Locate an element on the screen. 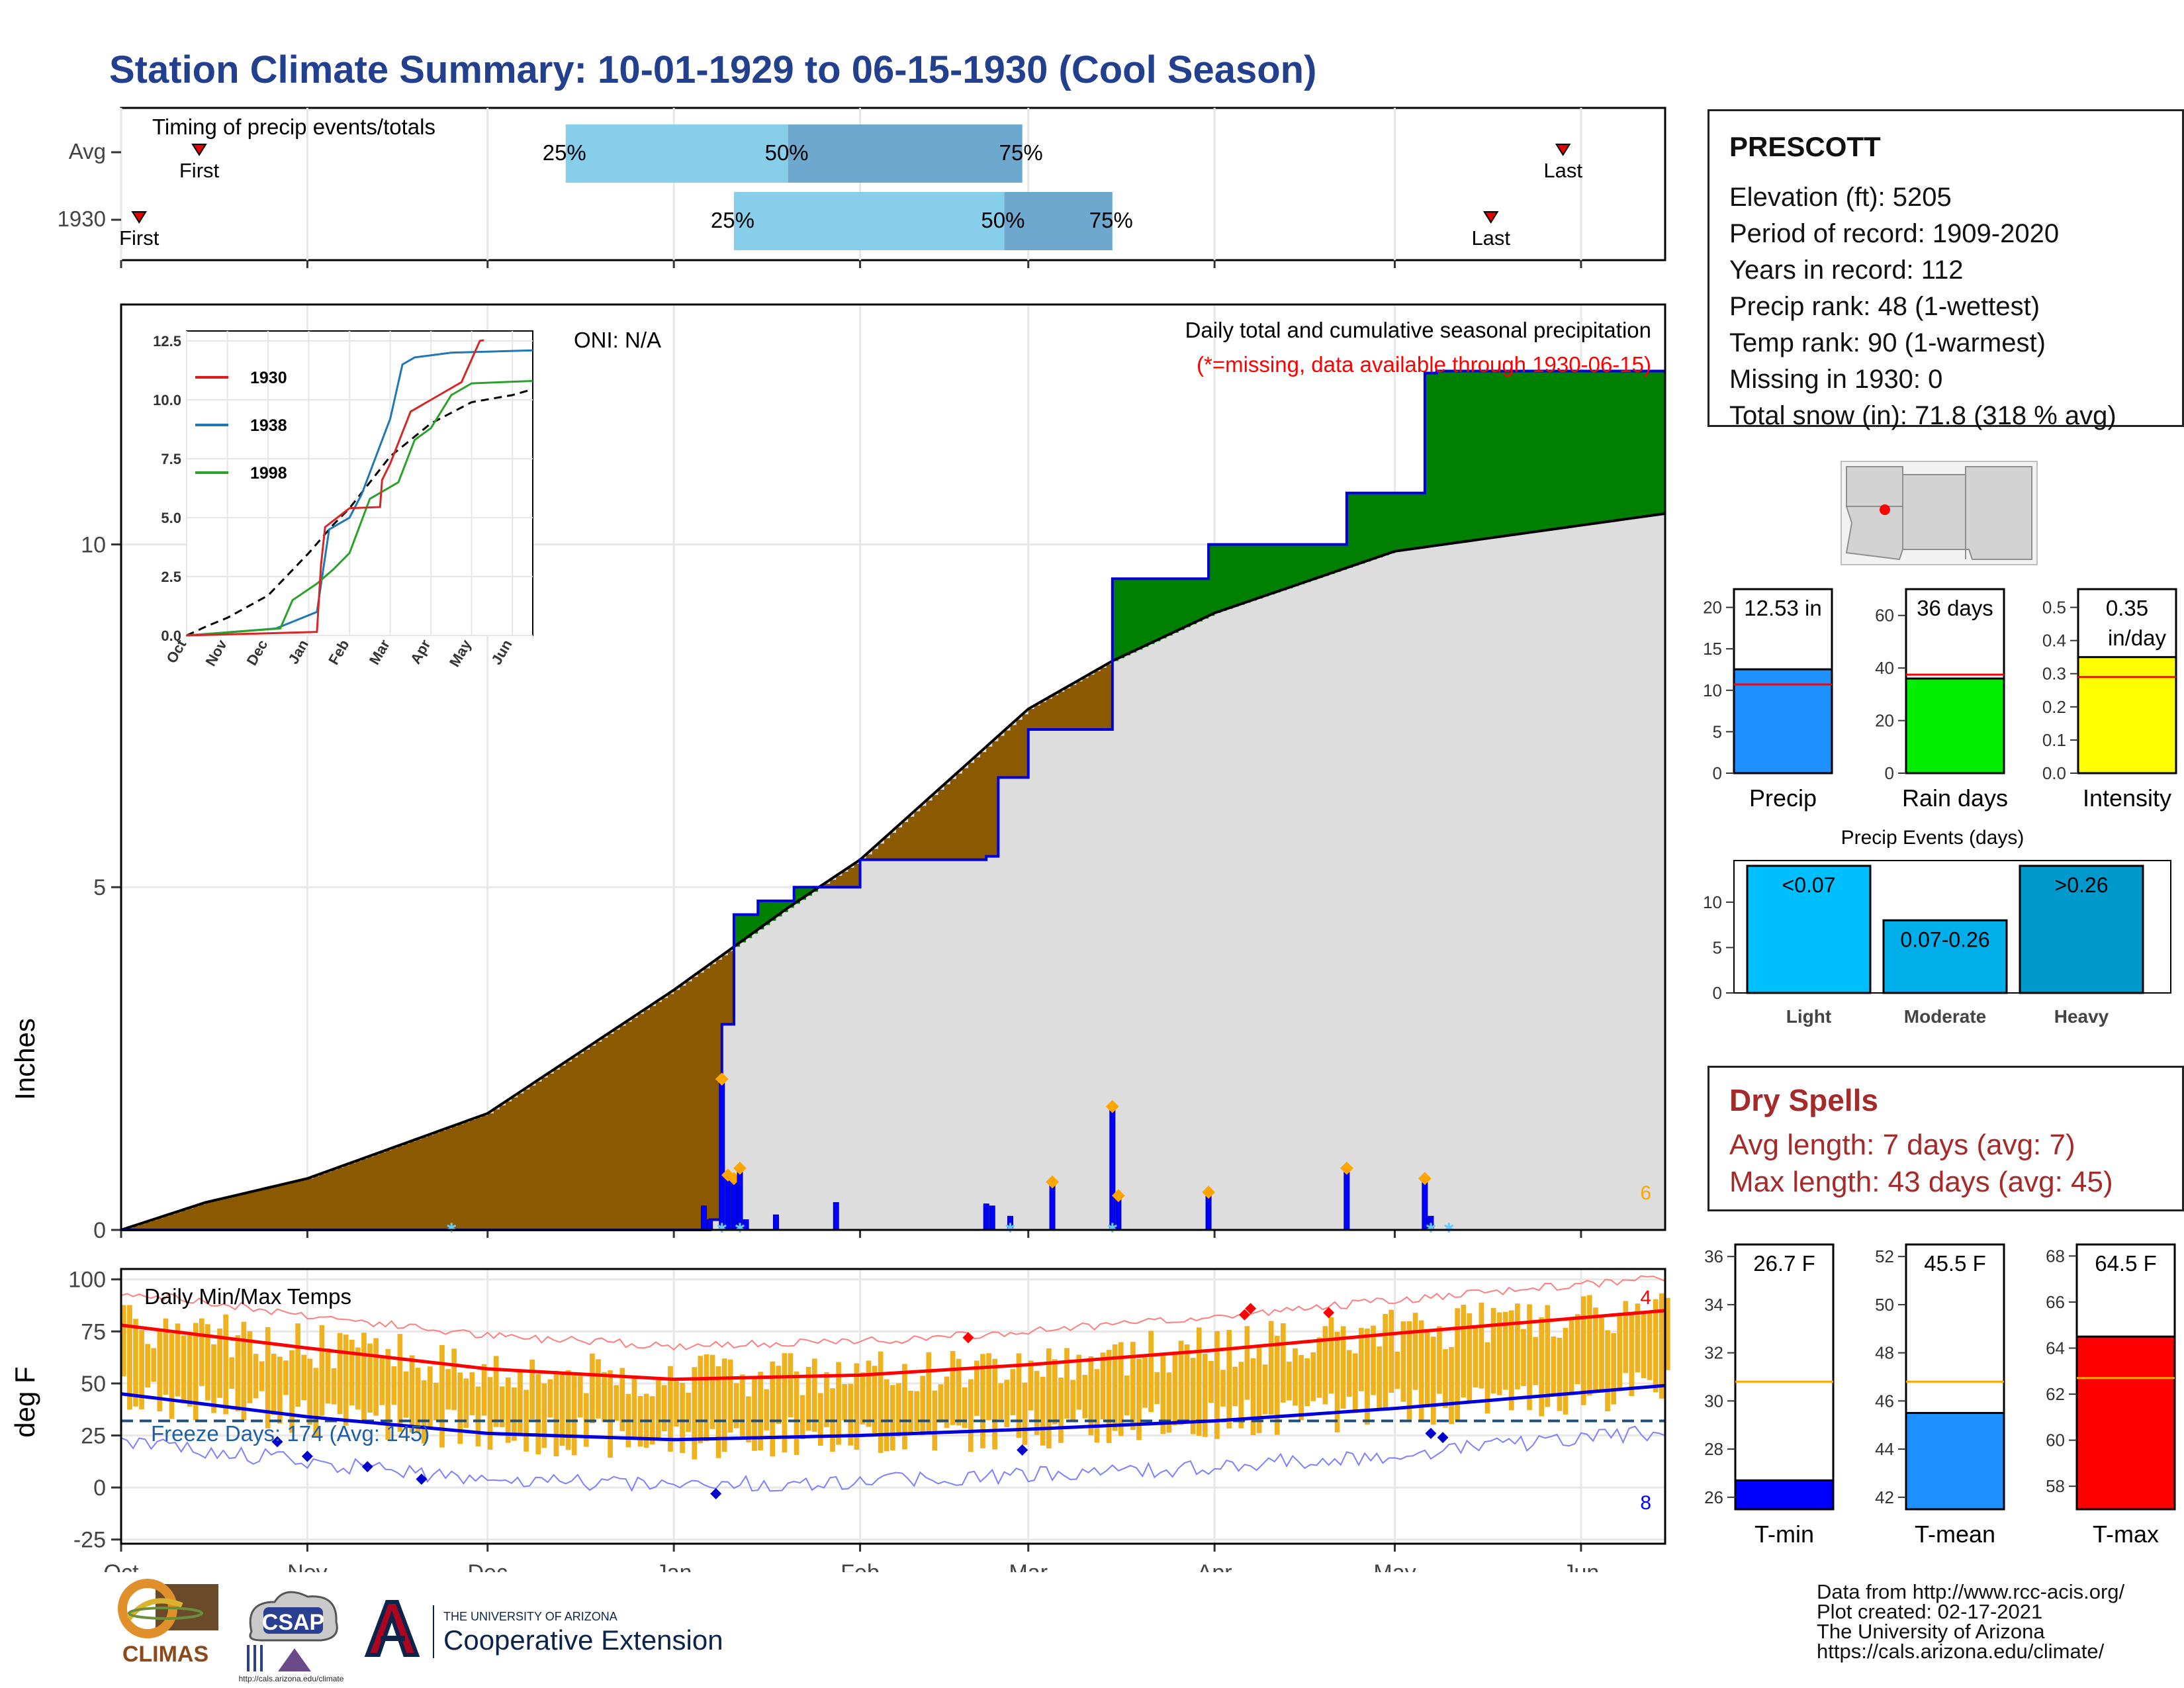 Image resolution: width=2184 pixels, height=1688 pixels. intensity-summary-value-unit: in/day is located at coordinates (2137, 638).